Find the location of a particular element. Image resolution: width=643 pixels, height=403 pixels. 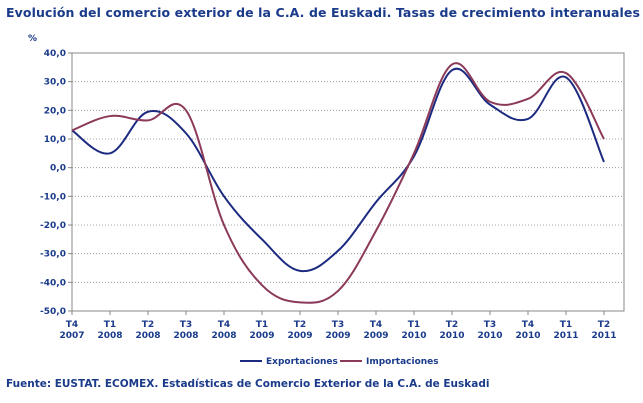

y-tick-label: 10,0 is located at coordinates (55, 140).